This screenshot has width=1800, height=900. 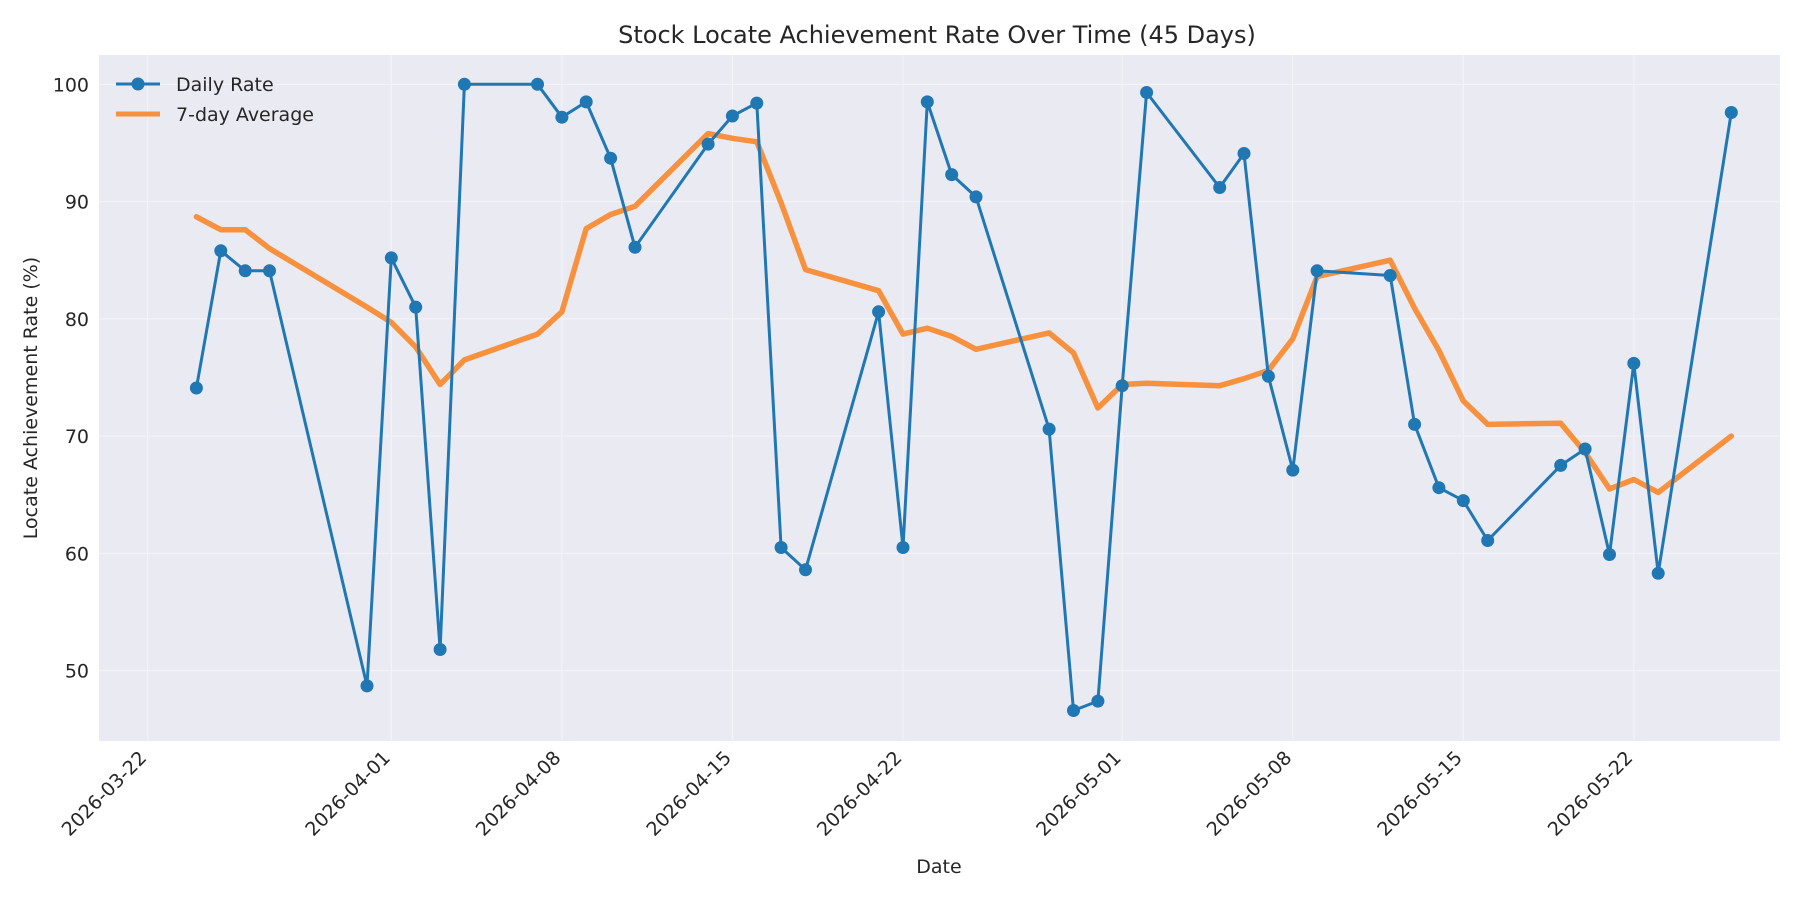 What do you see at coordinates (138, 84) in the screenshot?
I see `legend-marker-daily-rate` at bounding box center [138, 84].